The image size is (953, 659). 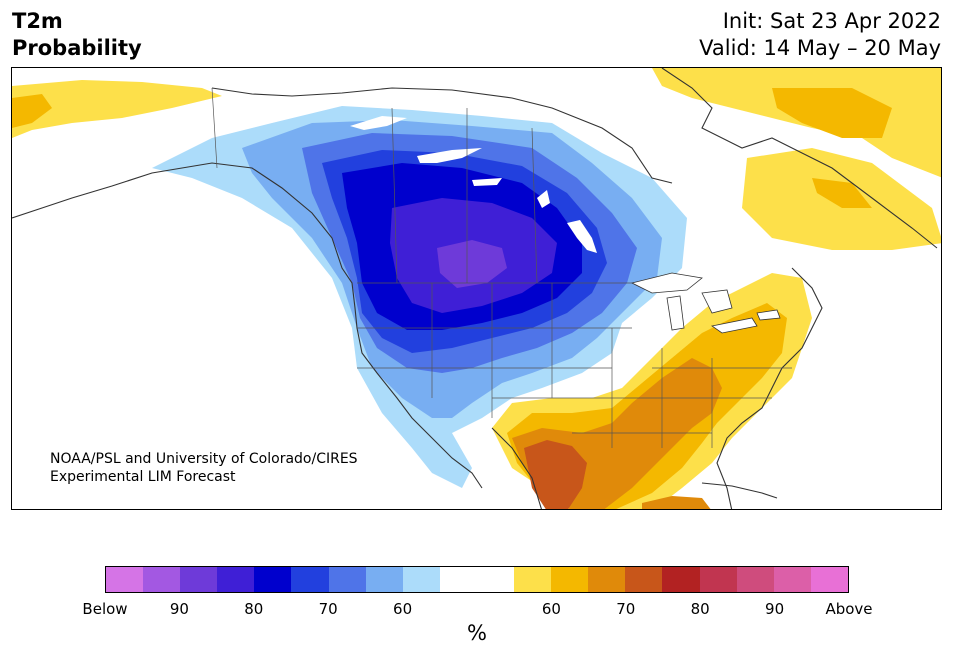 I want to click on anomaly-above-arctic, so click(x=796, y=123).